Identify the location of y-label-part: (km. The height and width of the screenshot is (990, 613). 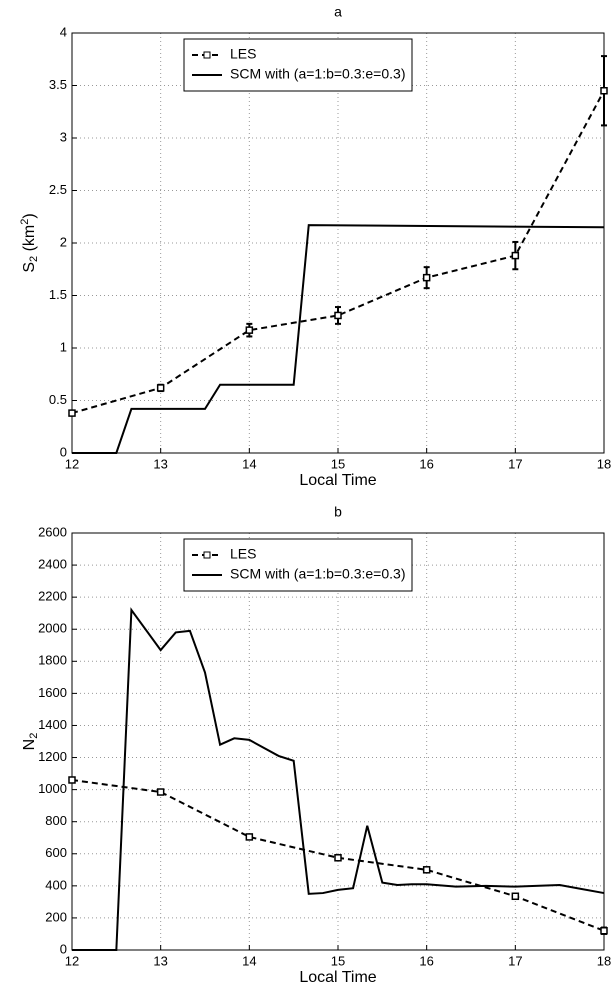
(29, 240).